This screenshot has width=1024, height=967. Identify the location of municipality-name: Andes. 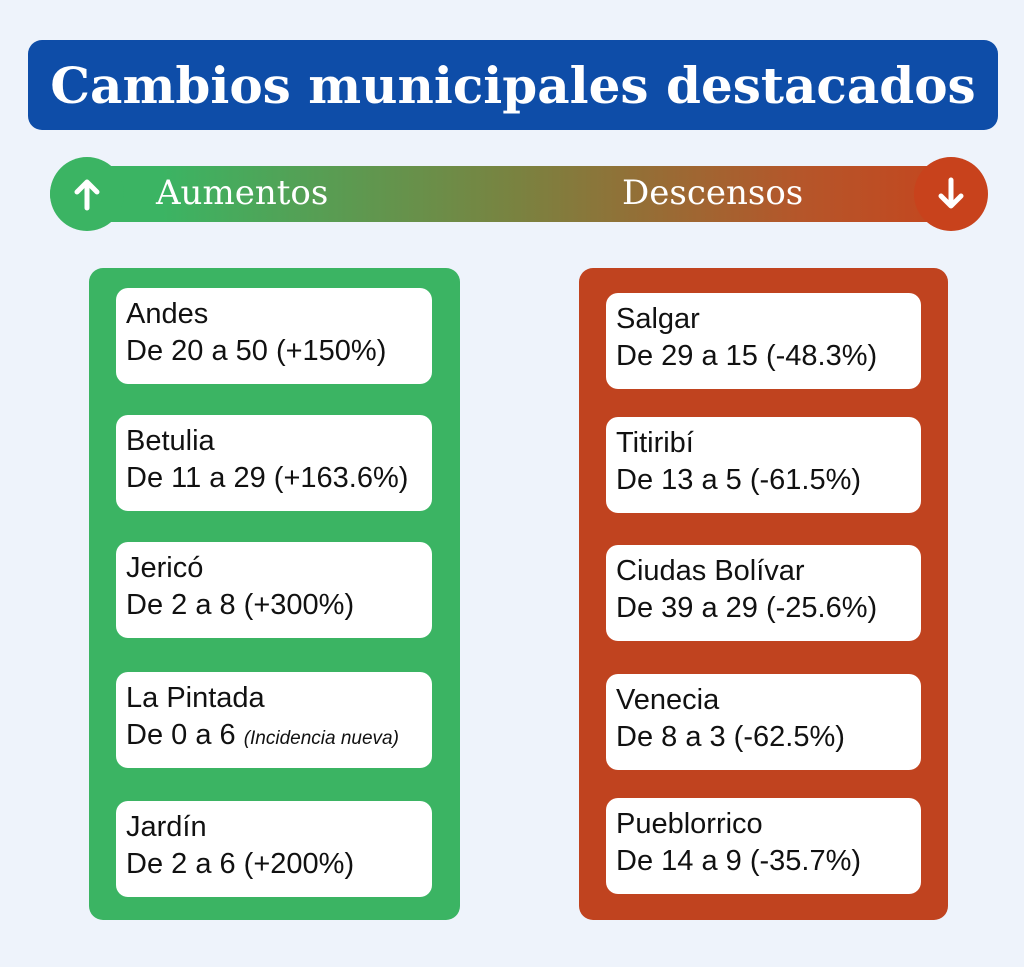
(167, 314).